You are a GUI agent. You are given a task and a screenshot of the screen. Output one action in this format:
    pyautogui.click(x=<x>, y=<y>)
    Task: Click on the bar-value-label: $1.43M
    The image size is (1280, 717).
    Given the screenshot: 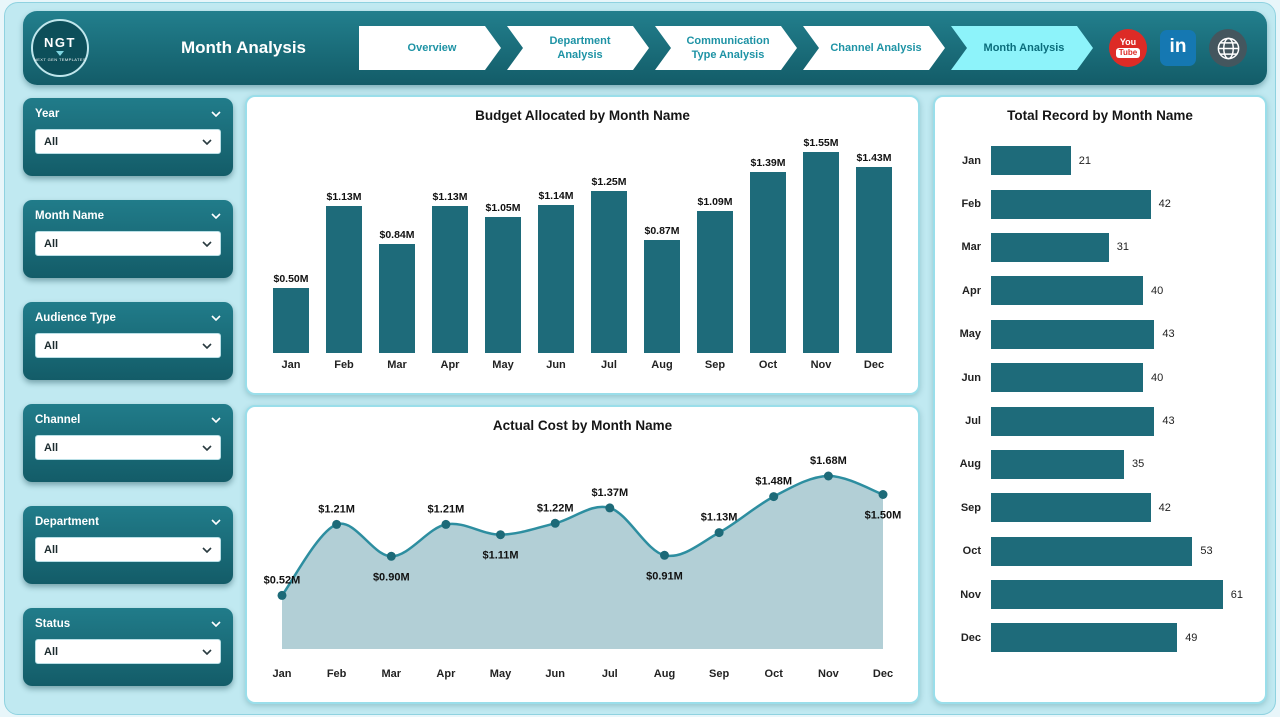 What is the action you would take?
    pyautogui.click(x=874, y=158)
    